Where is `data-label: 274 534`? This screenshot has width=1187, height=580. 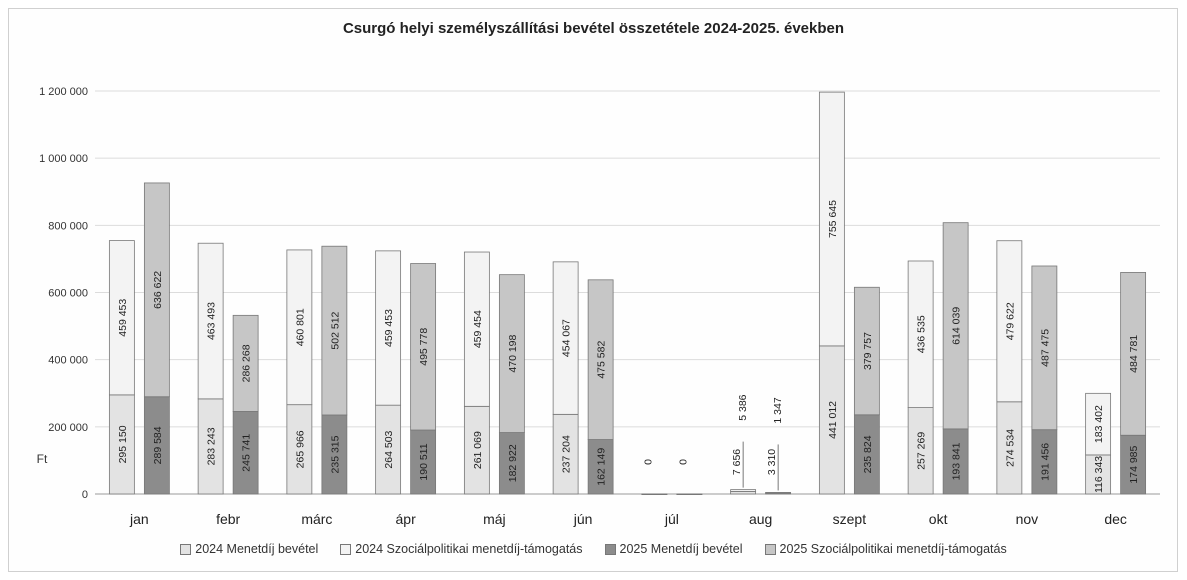
data-label: 274 534 is located at coordinates (1010, 448).